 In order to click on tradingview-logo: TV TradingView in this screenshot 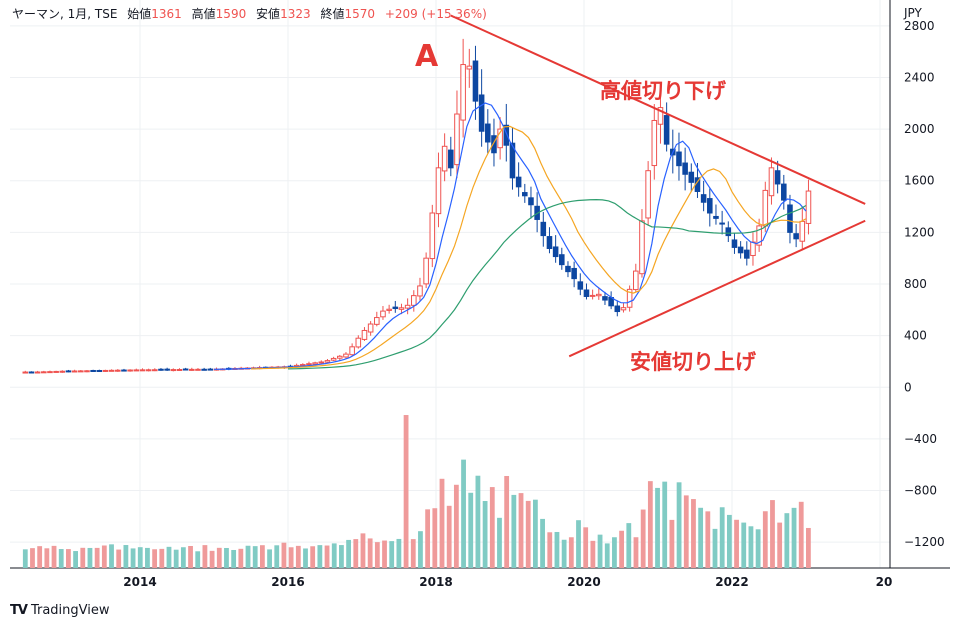, I will do `click(59, 610)`.